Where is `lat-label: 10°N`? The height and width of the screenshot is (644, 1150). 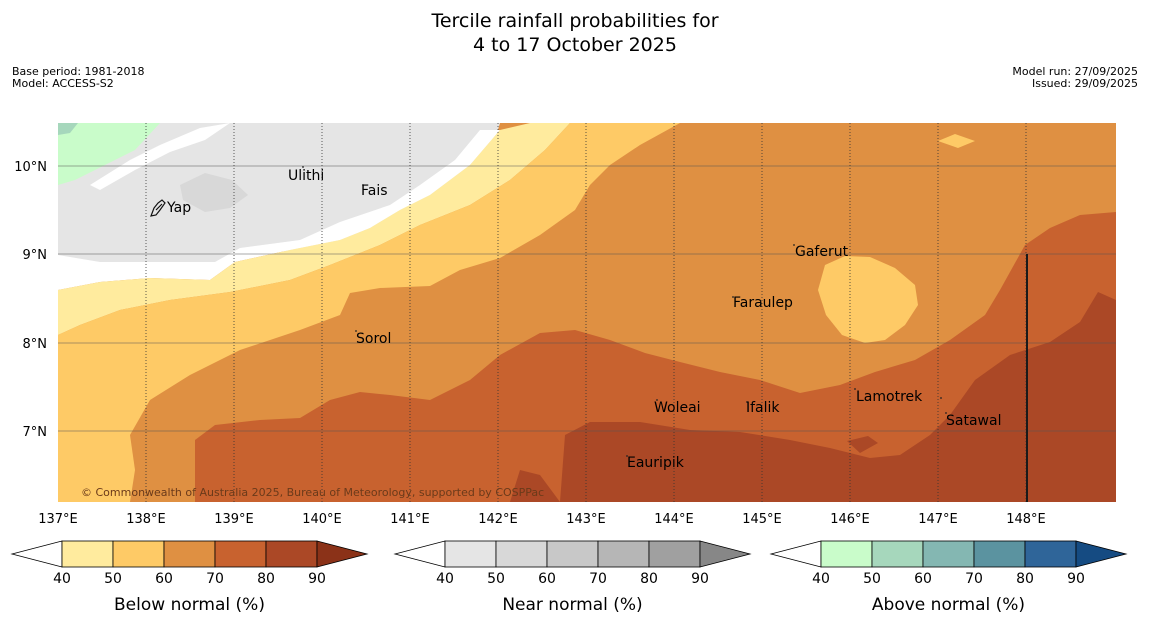
lat-label: 10°N is located at coordinates (30, 167).